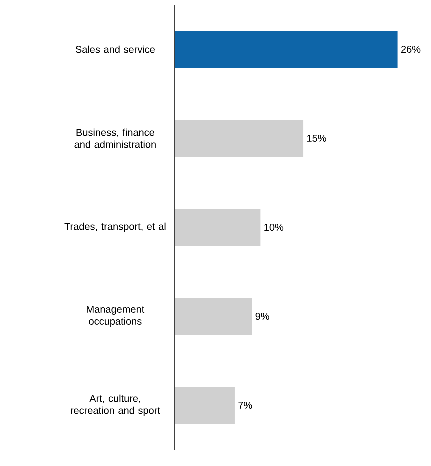 The width and height of the screenshot is (431, 466). What do you see at coordinates (274, 228) in the screenshot?
I see `data-label: 10%` at bounding box center [274, 228].